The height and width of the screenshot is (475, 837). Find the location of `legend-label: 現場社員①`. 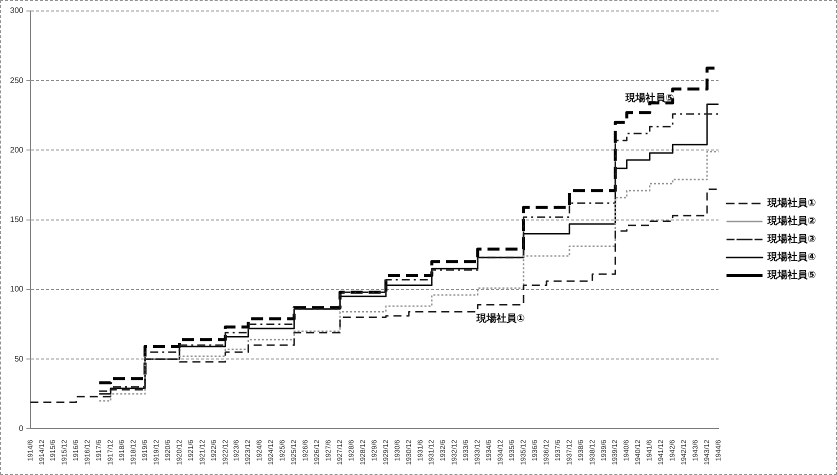

legend-label: 現場社員① is located at coordinates (791, 203).